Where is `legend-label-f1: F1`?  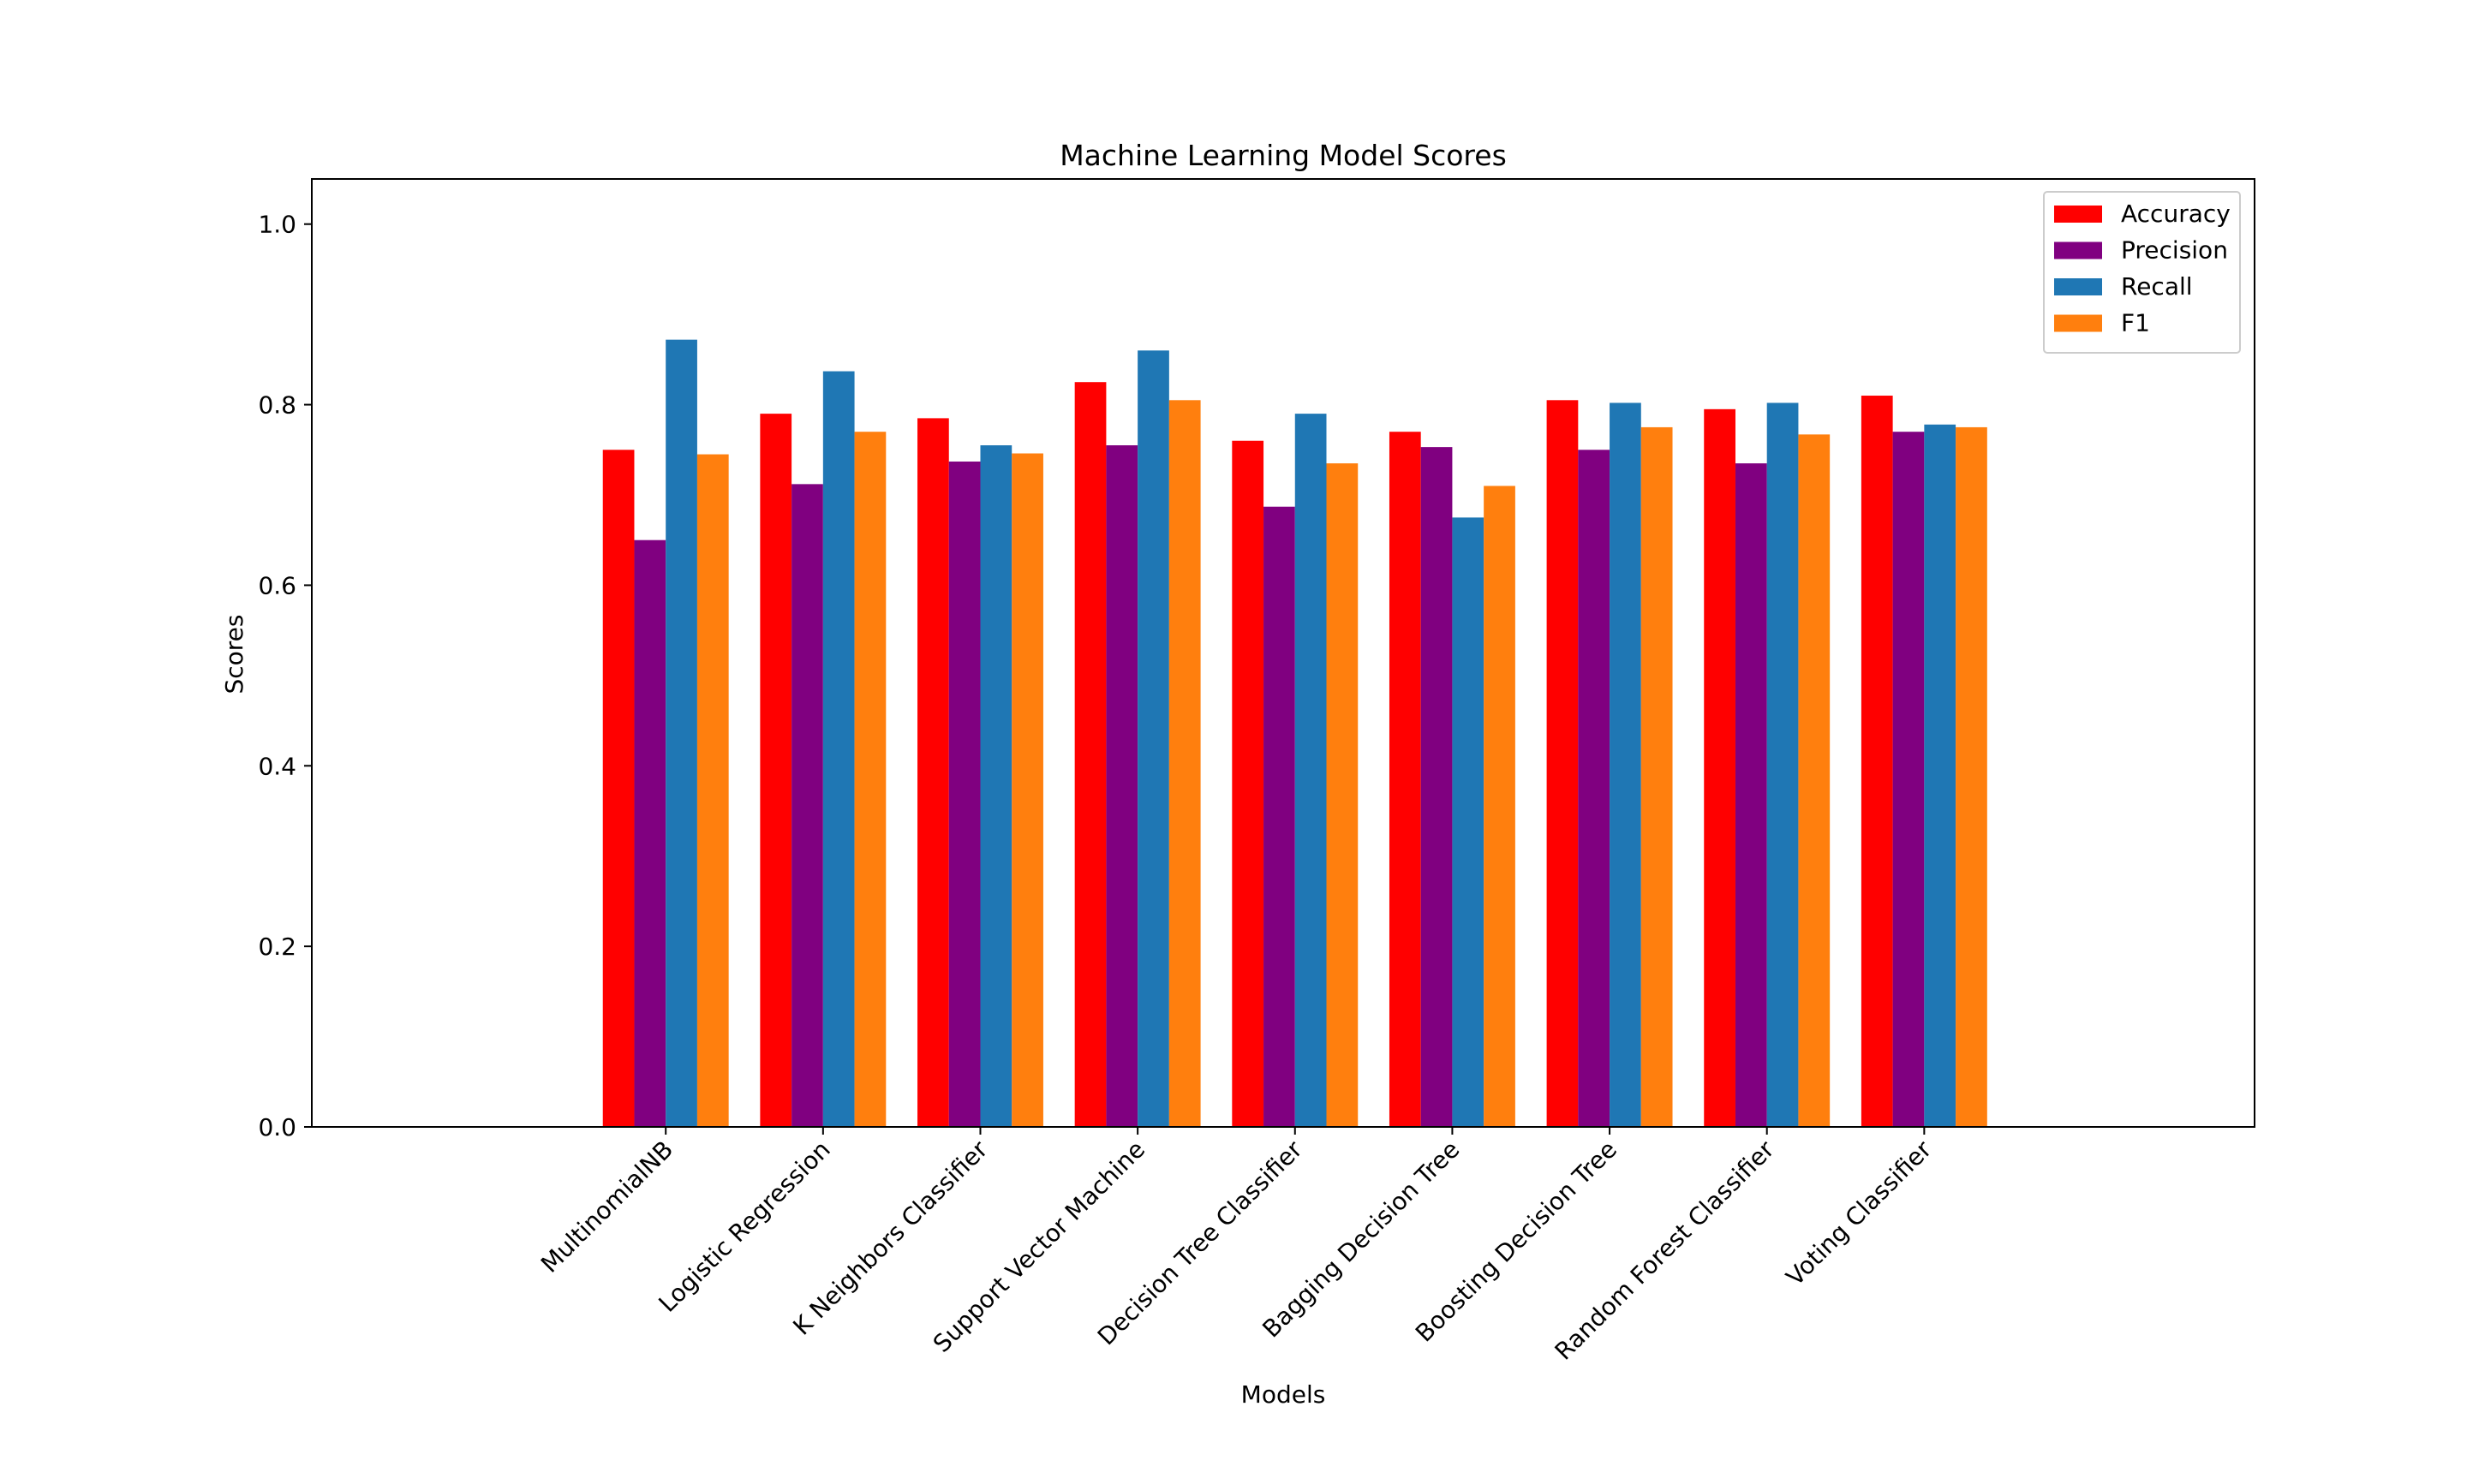
legend-label-f1: F1 is located at coordinates (2136, 323).